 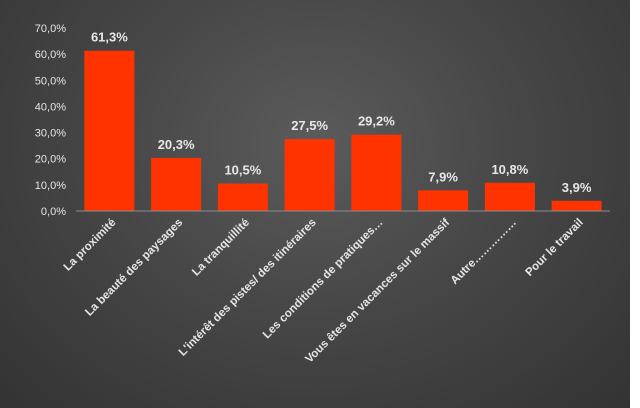 I want to click on data-label: 20,3%, so click(x=176, y=144).